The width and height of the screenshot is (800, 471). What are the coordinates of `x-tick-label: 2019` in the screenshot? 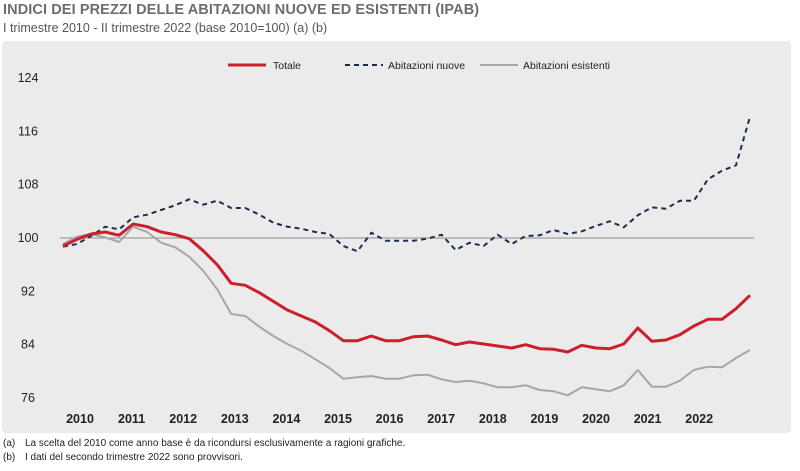 It's located at (544, 419).